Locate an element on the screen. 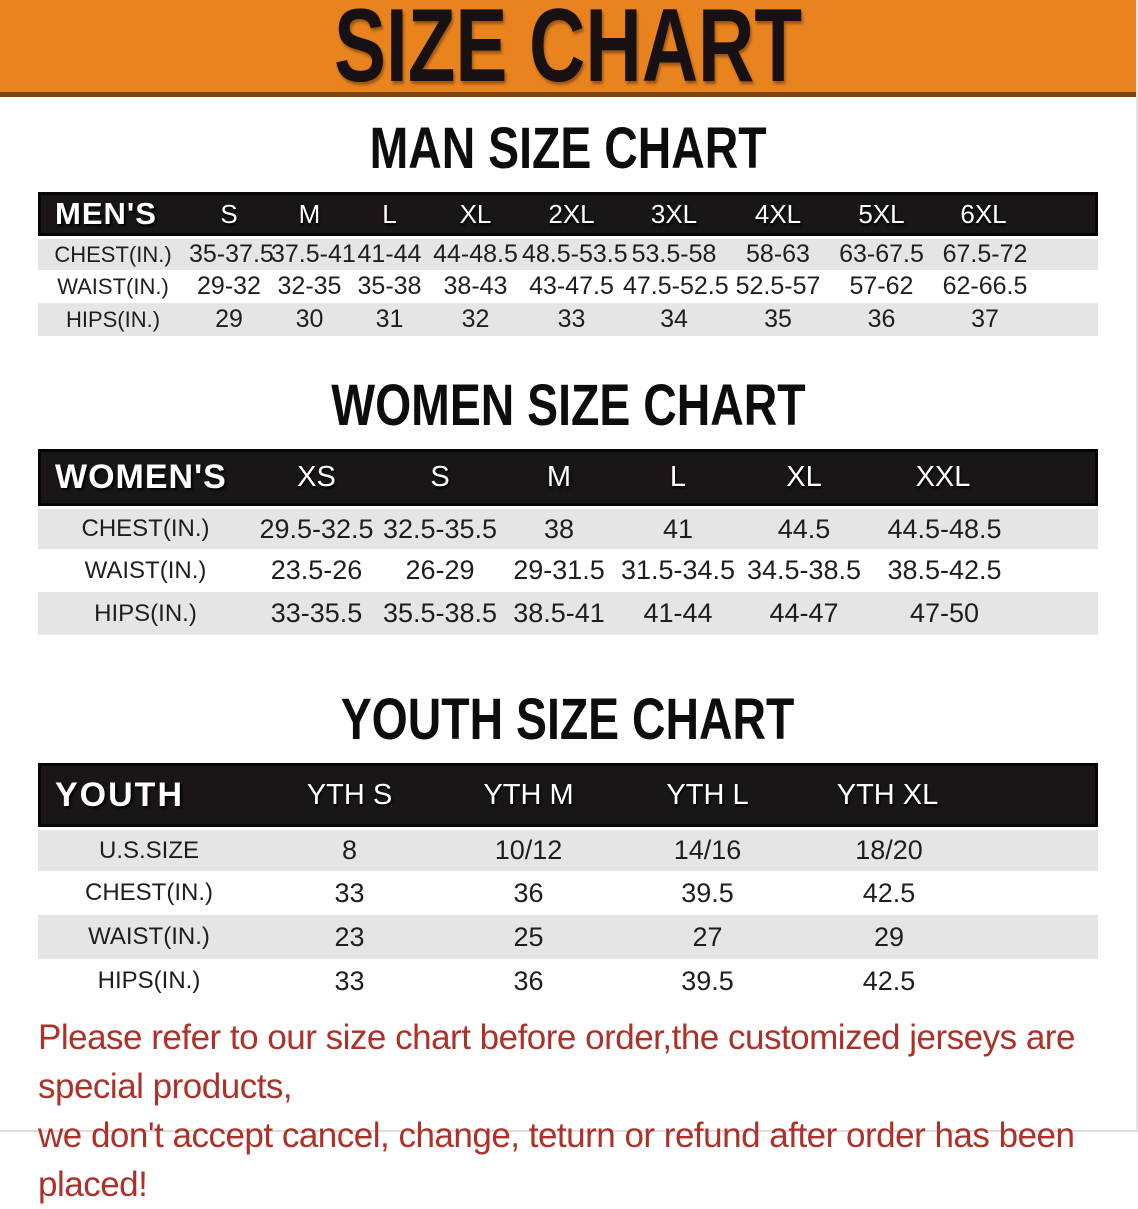 The height and width of the screenshot is (1209, 1138). size-value-cell: 31 is located at coordinates (389, 319).